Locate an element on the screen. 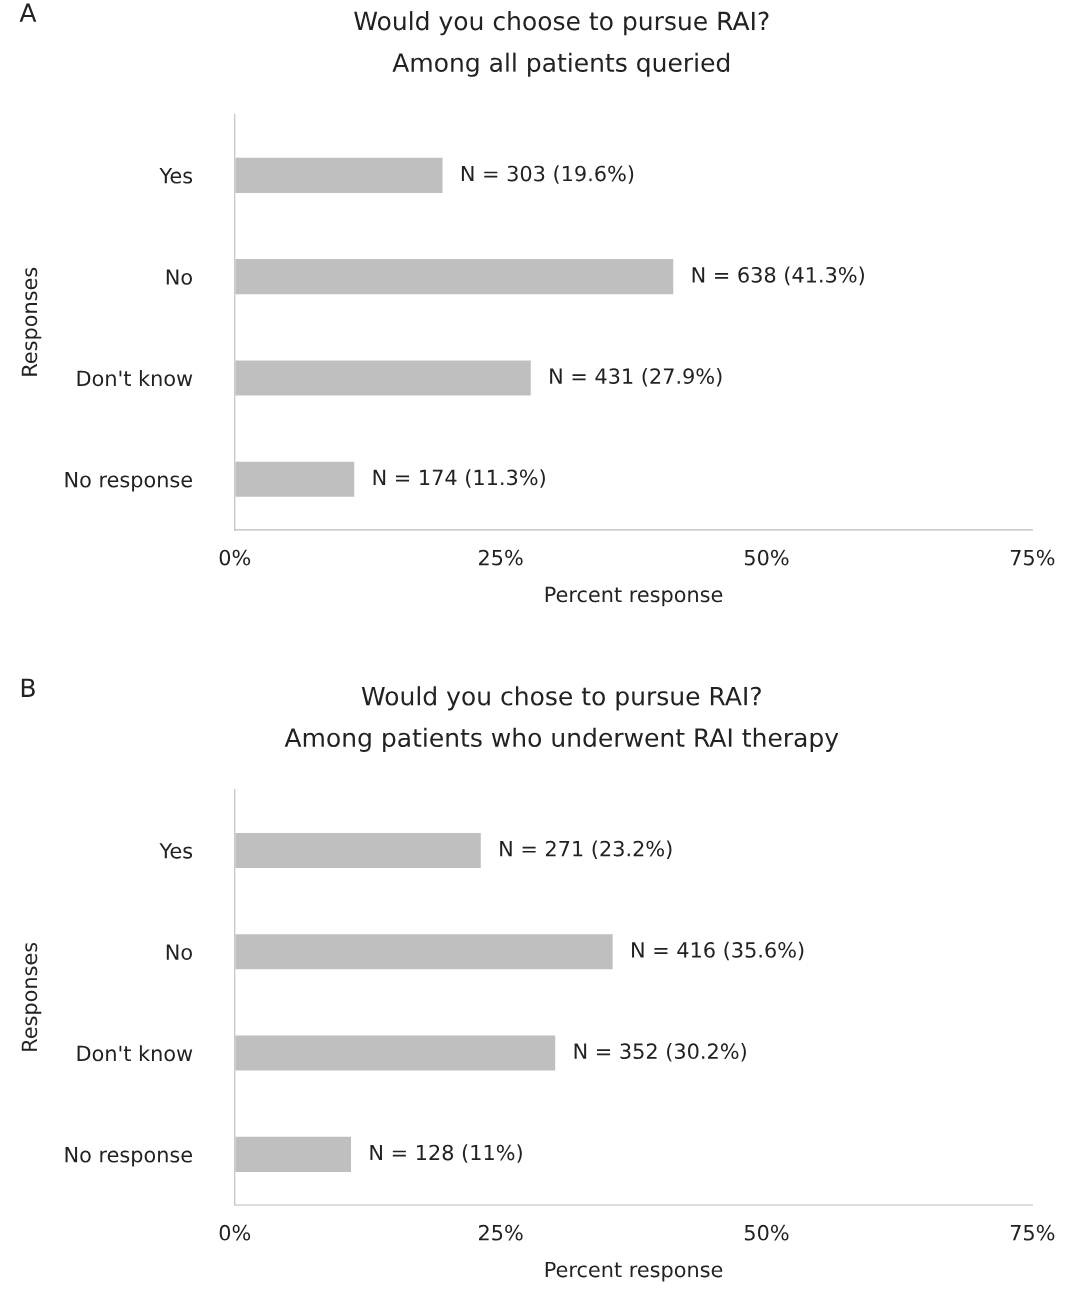 The height and width of the screenshot is (1302, 1072). data-label: N = 431 (27.9%) is located at coordinates (636, 377).